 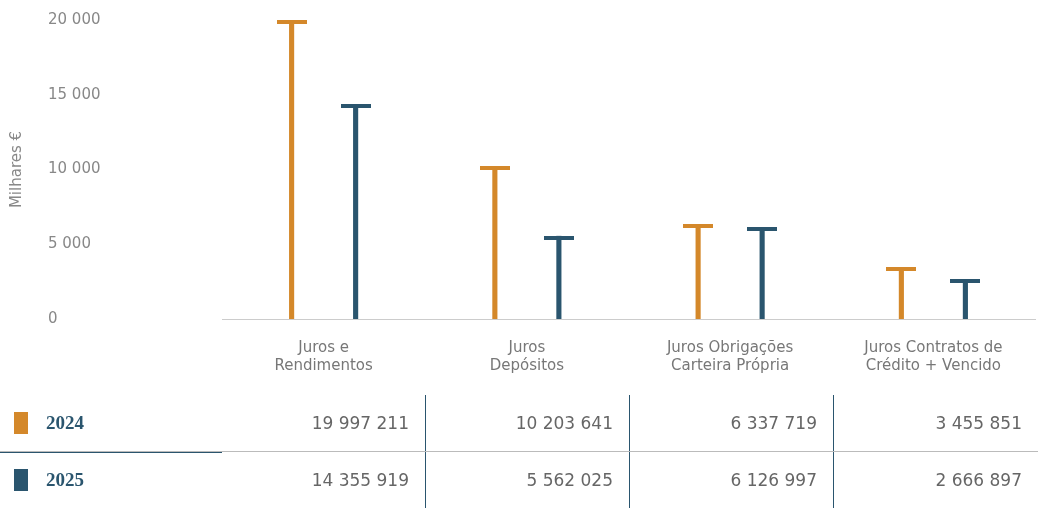 What do you see at coordinates (978, 423) in the screenshot?
I see `text: 3 455 851` at bounding box center [978, 423].